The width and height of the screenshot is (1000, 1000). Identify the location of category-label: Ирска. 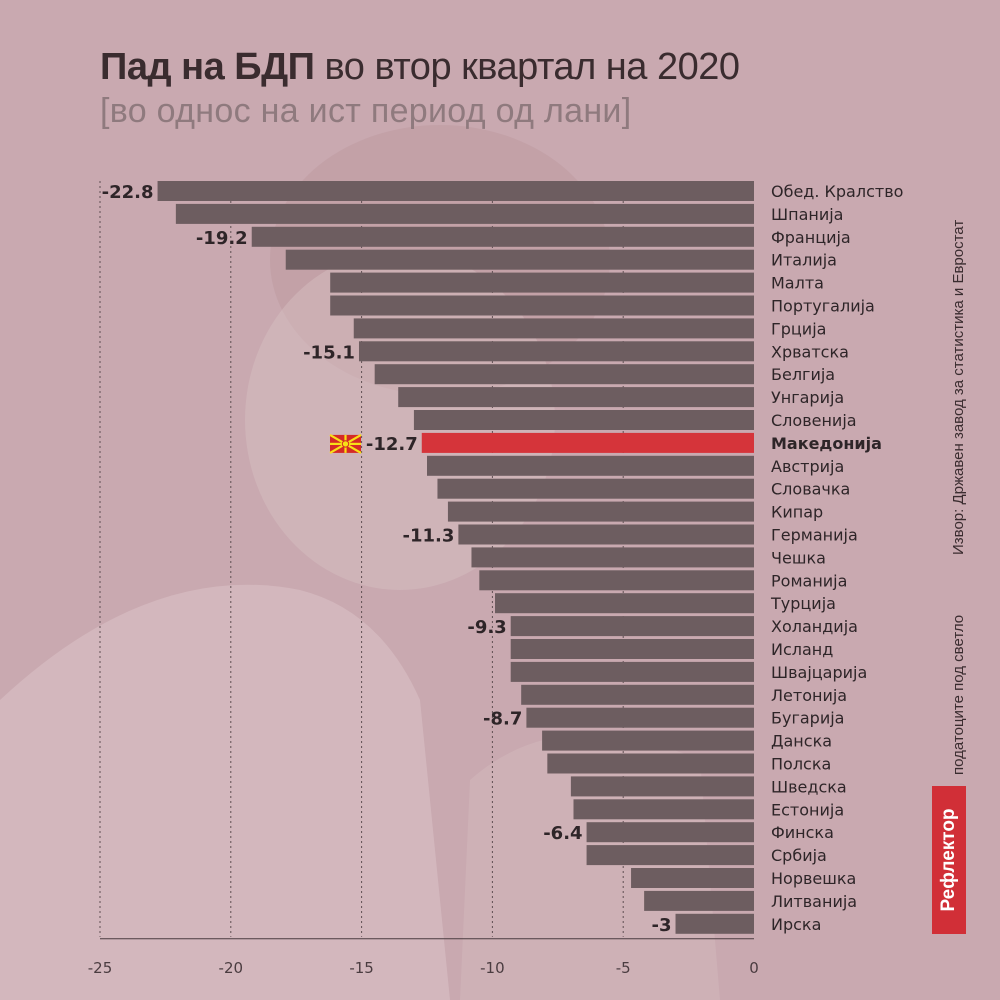
(796, 924).